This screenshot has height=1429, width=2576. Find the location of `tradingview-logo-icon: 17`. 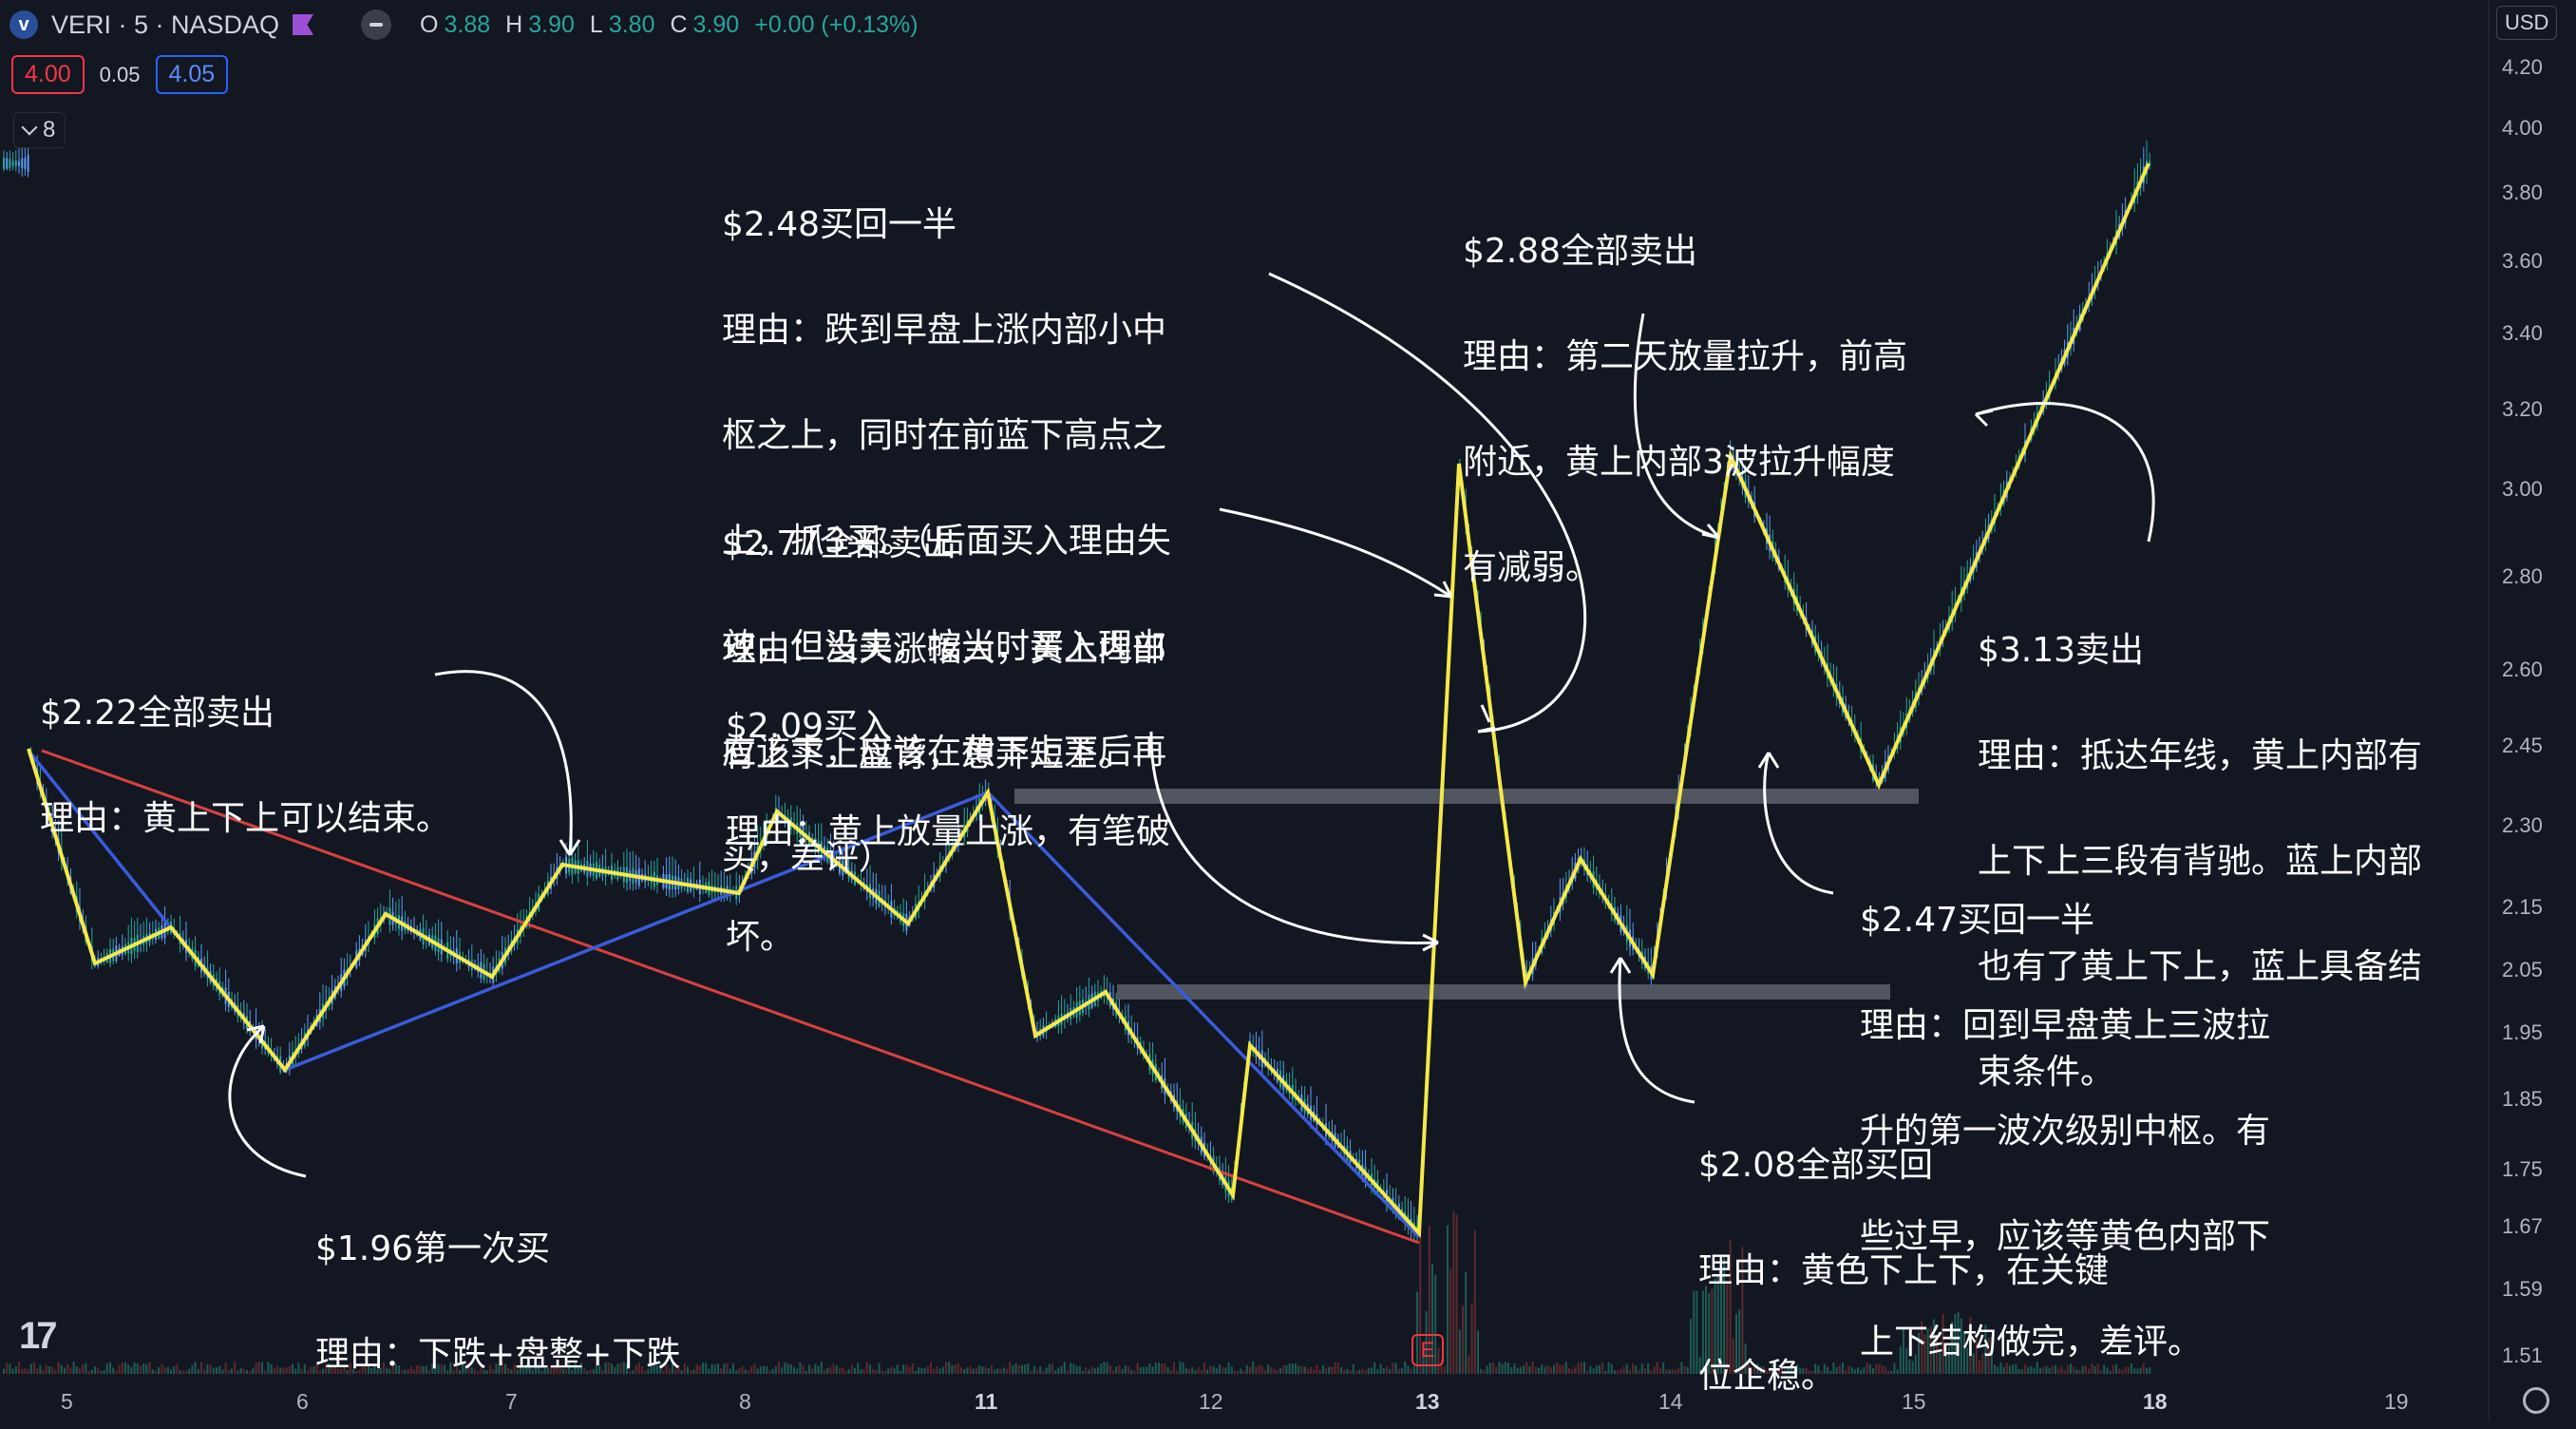

tradingview-logo-icon: 17 is located at coordinates (38, 1336).